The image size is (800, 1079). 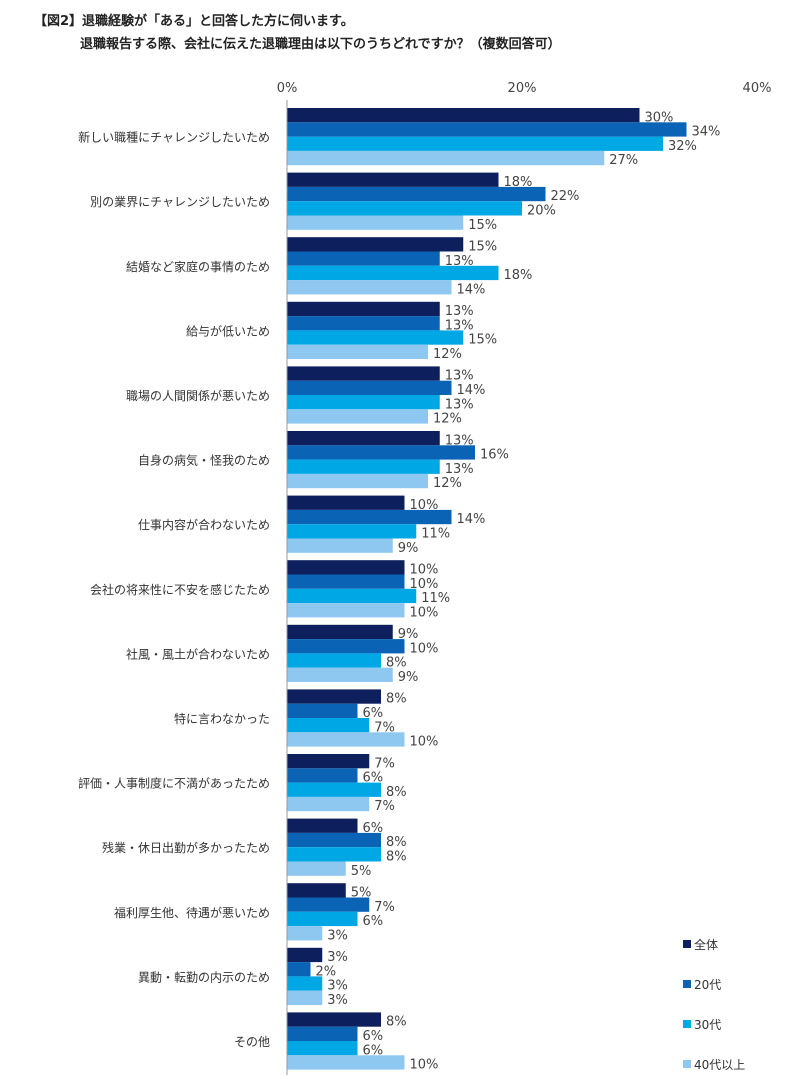 I want to click on category-label: 社風・風土が合わないため, so click(x=198, y=653).